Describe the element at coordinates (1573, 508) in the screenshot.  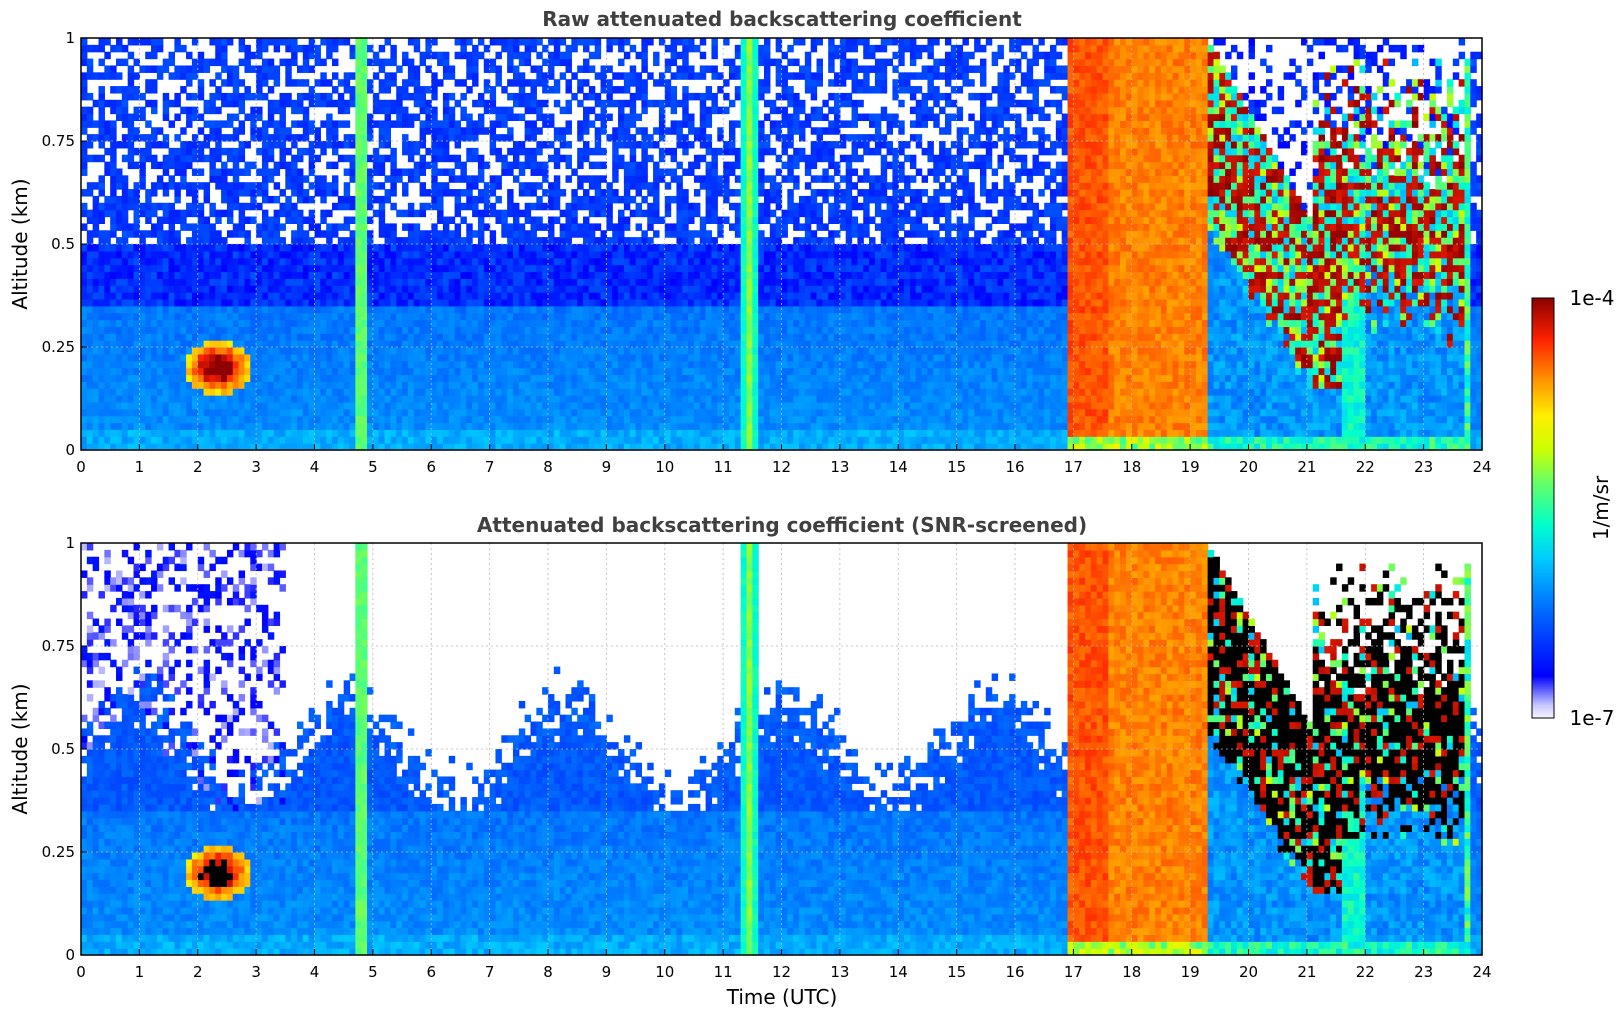
I see `colorbar: 1e-4 1e-7 1/m/sr` at that location.